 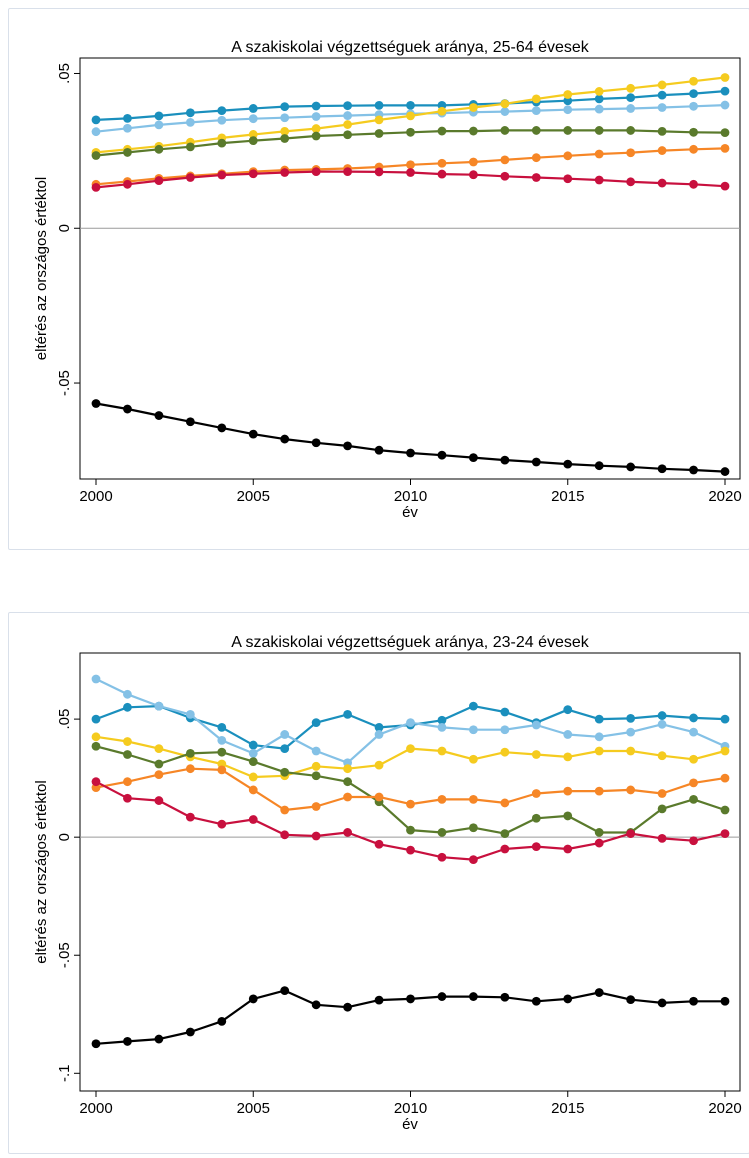 What do you see at coordinates (95, 1108) in the screenshot?
I see `x-tick-label: 2000` at bounding box center [95, 1108].